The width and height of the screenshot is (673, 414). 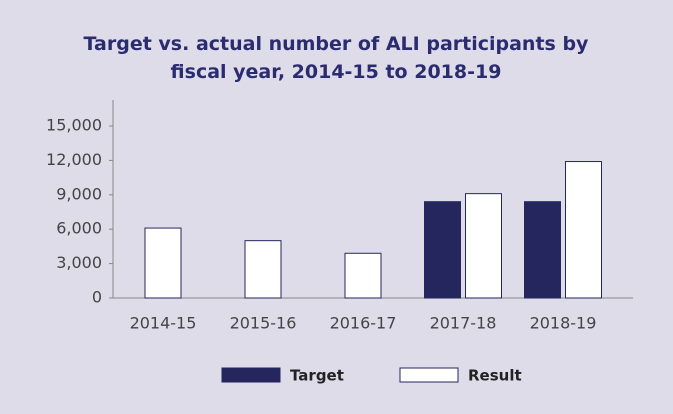 What do you see at coordinates (74, 125) in the screenshot?
I see `y-tick-label: 15,000` at bounding box center [74, 125].